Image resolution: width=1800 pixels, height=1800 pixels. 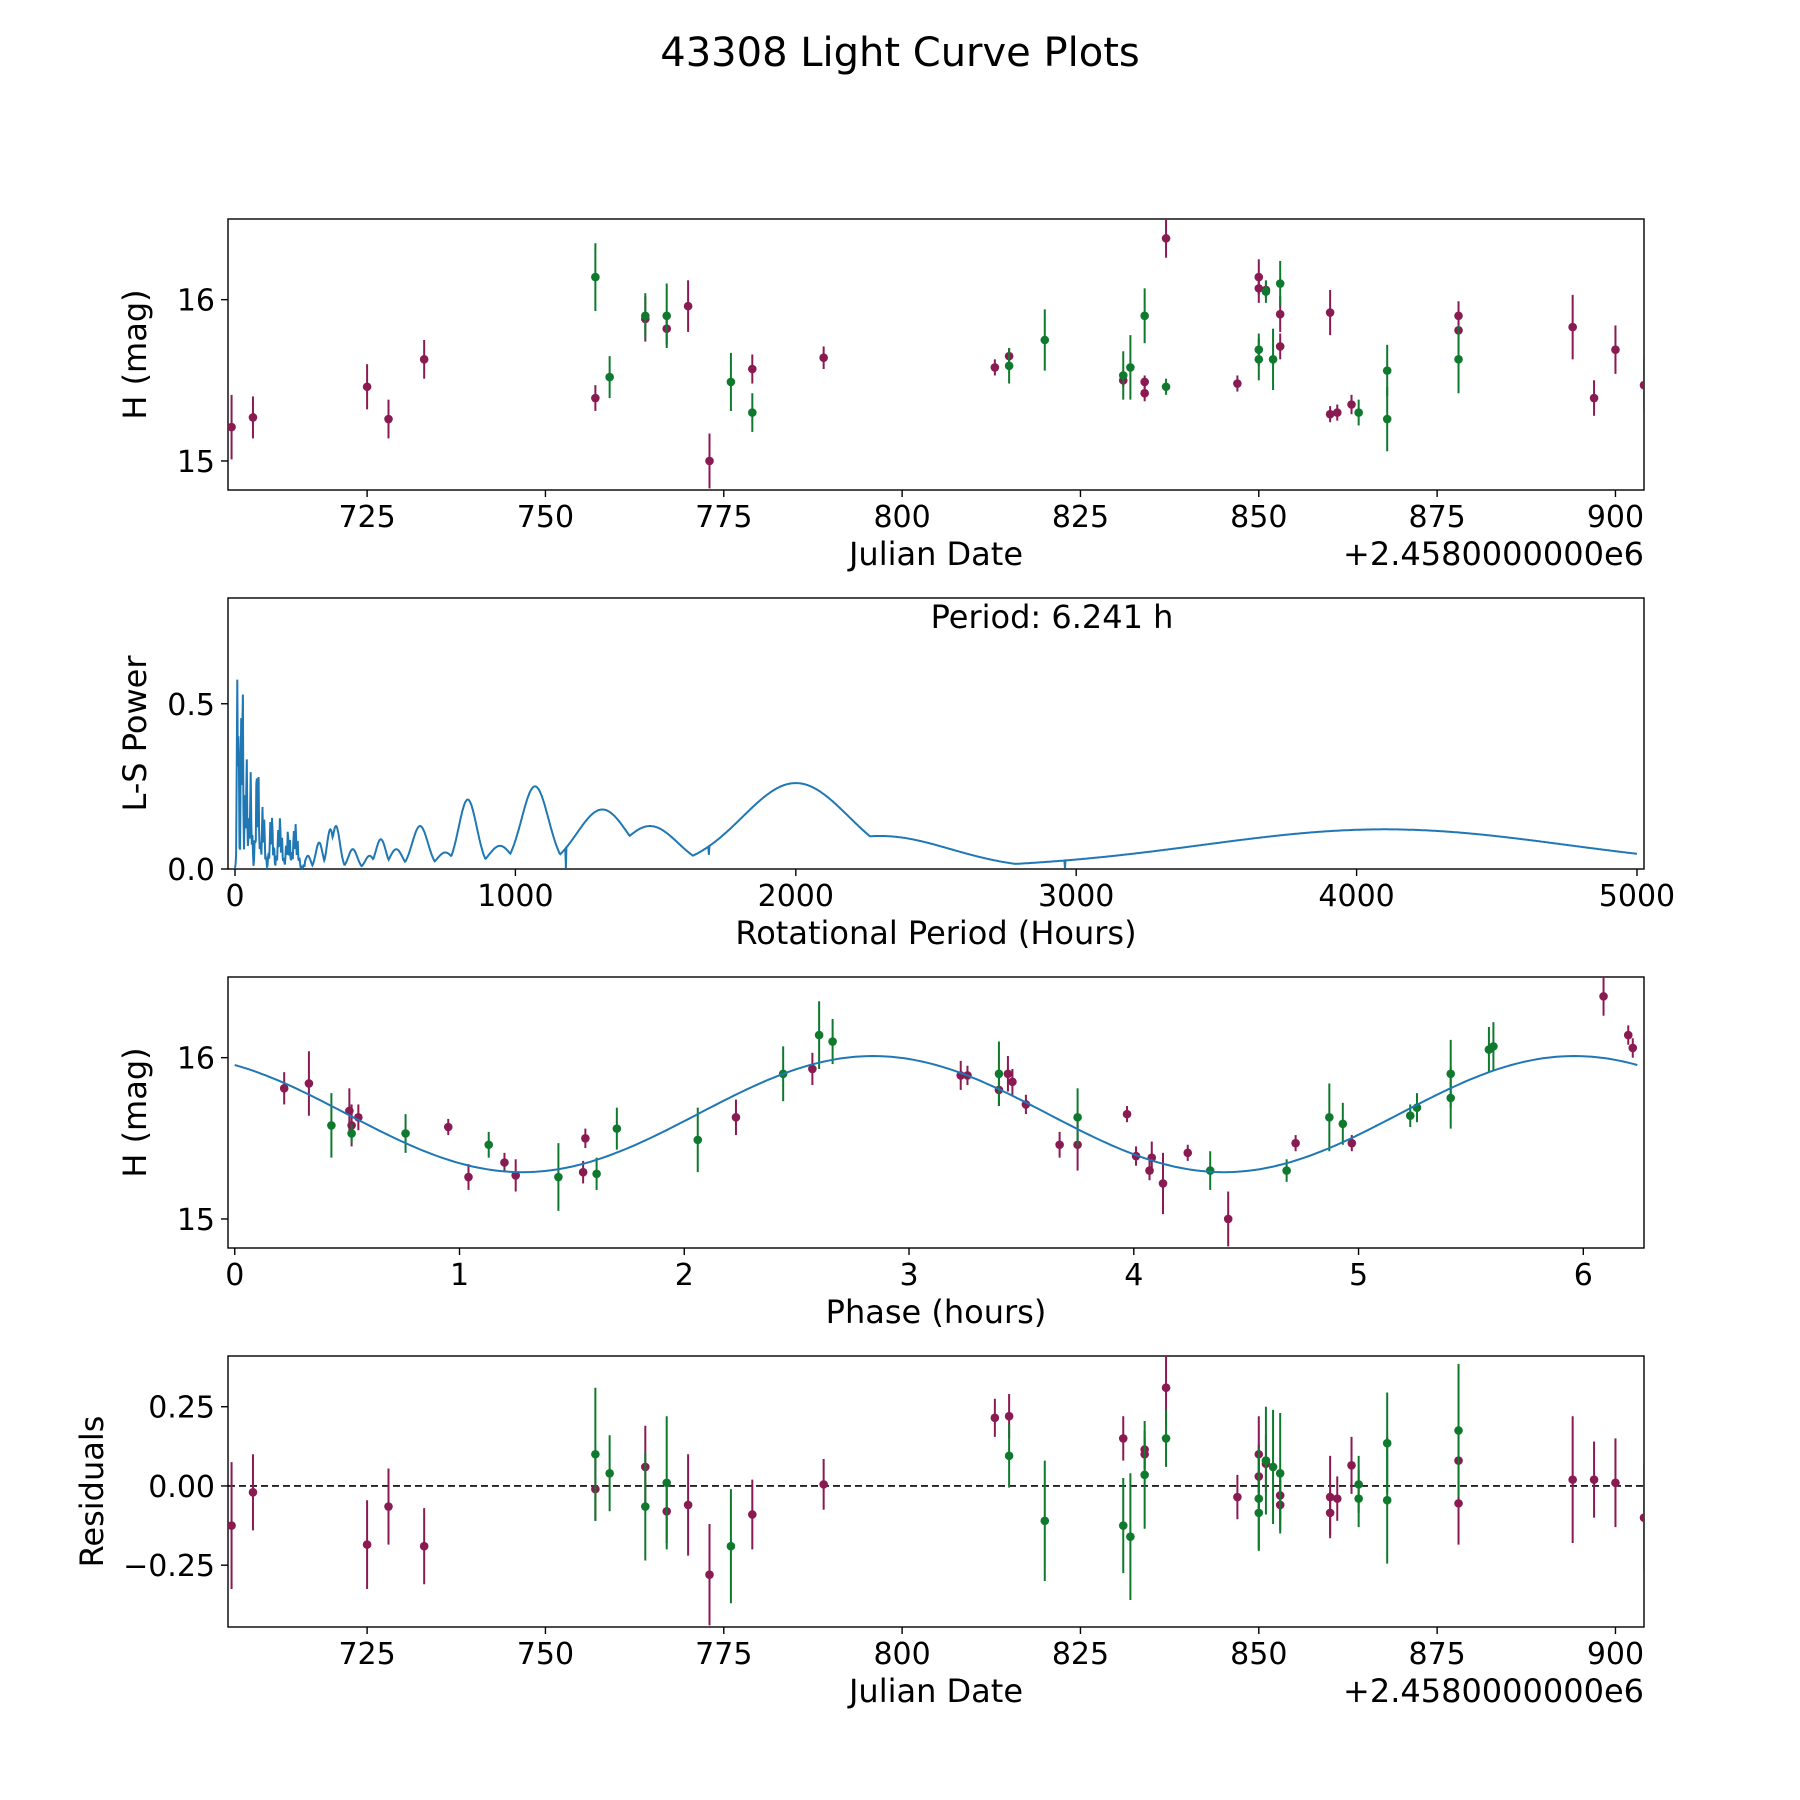 I want to click on periodogram-line, so click(x=936, y=775).